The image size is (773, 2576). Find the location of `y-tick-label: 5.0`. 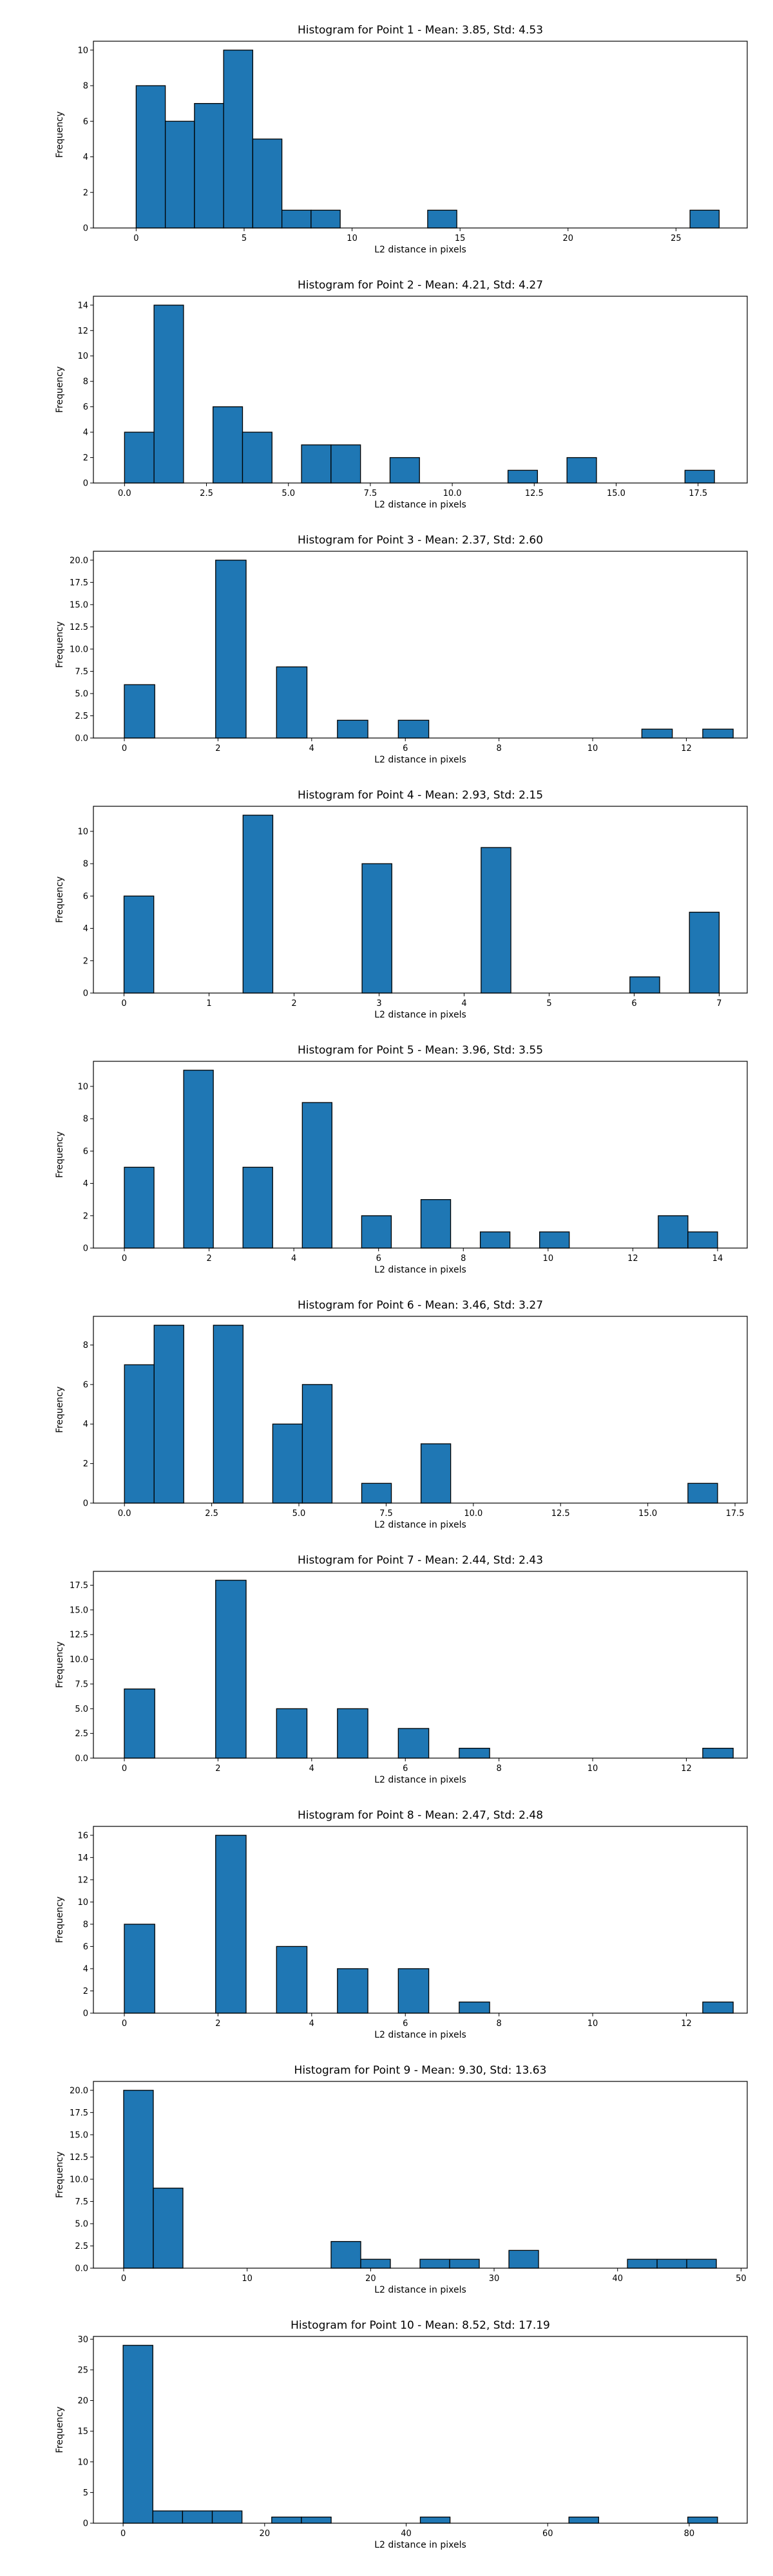

y-tick-label: 5.0 is located at coordinates (81, 1709).